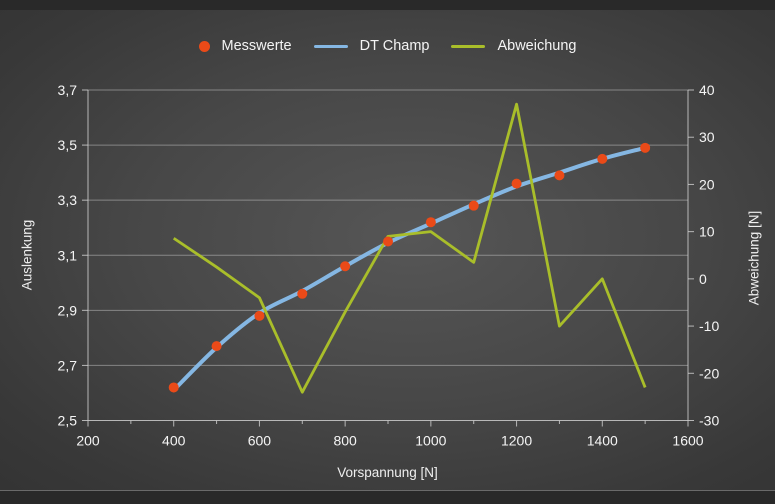 The image size is (775, 504). What do you see at coordinates (707, 137) in the screenshot?
I see `y-right-tick-label: 30` at bounding box center [707, 137].